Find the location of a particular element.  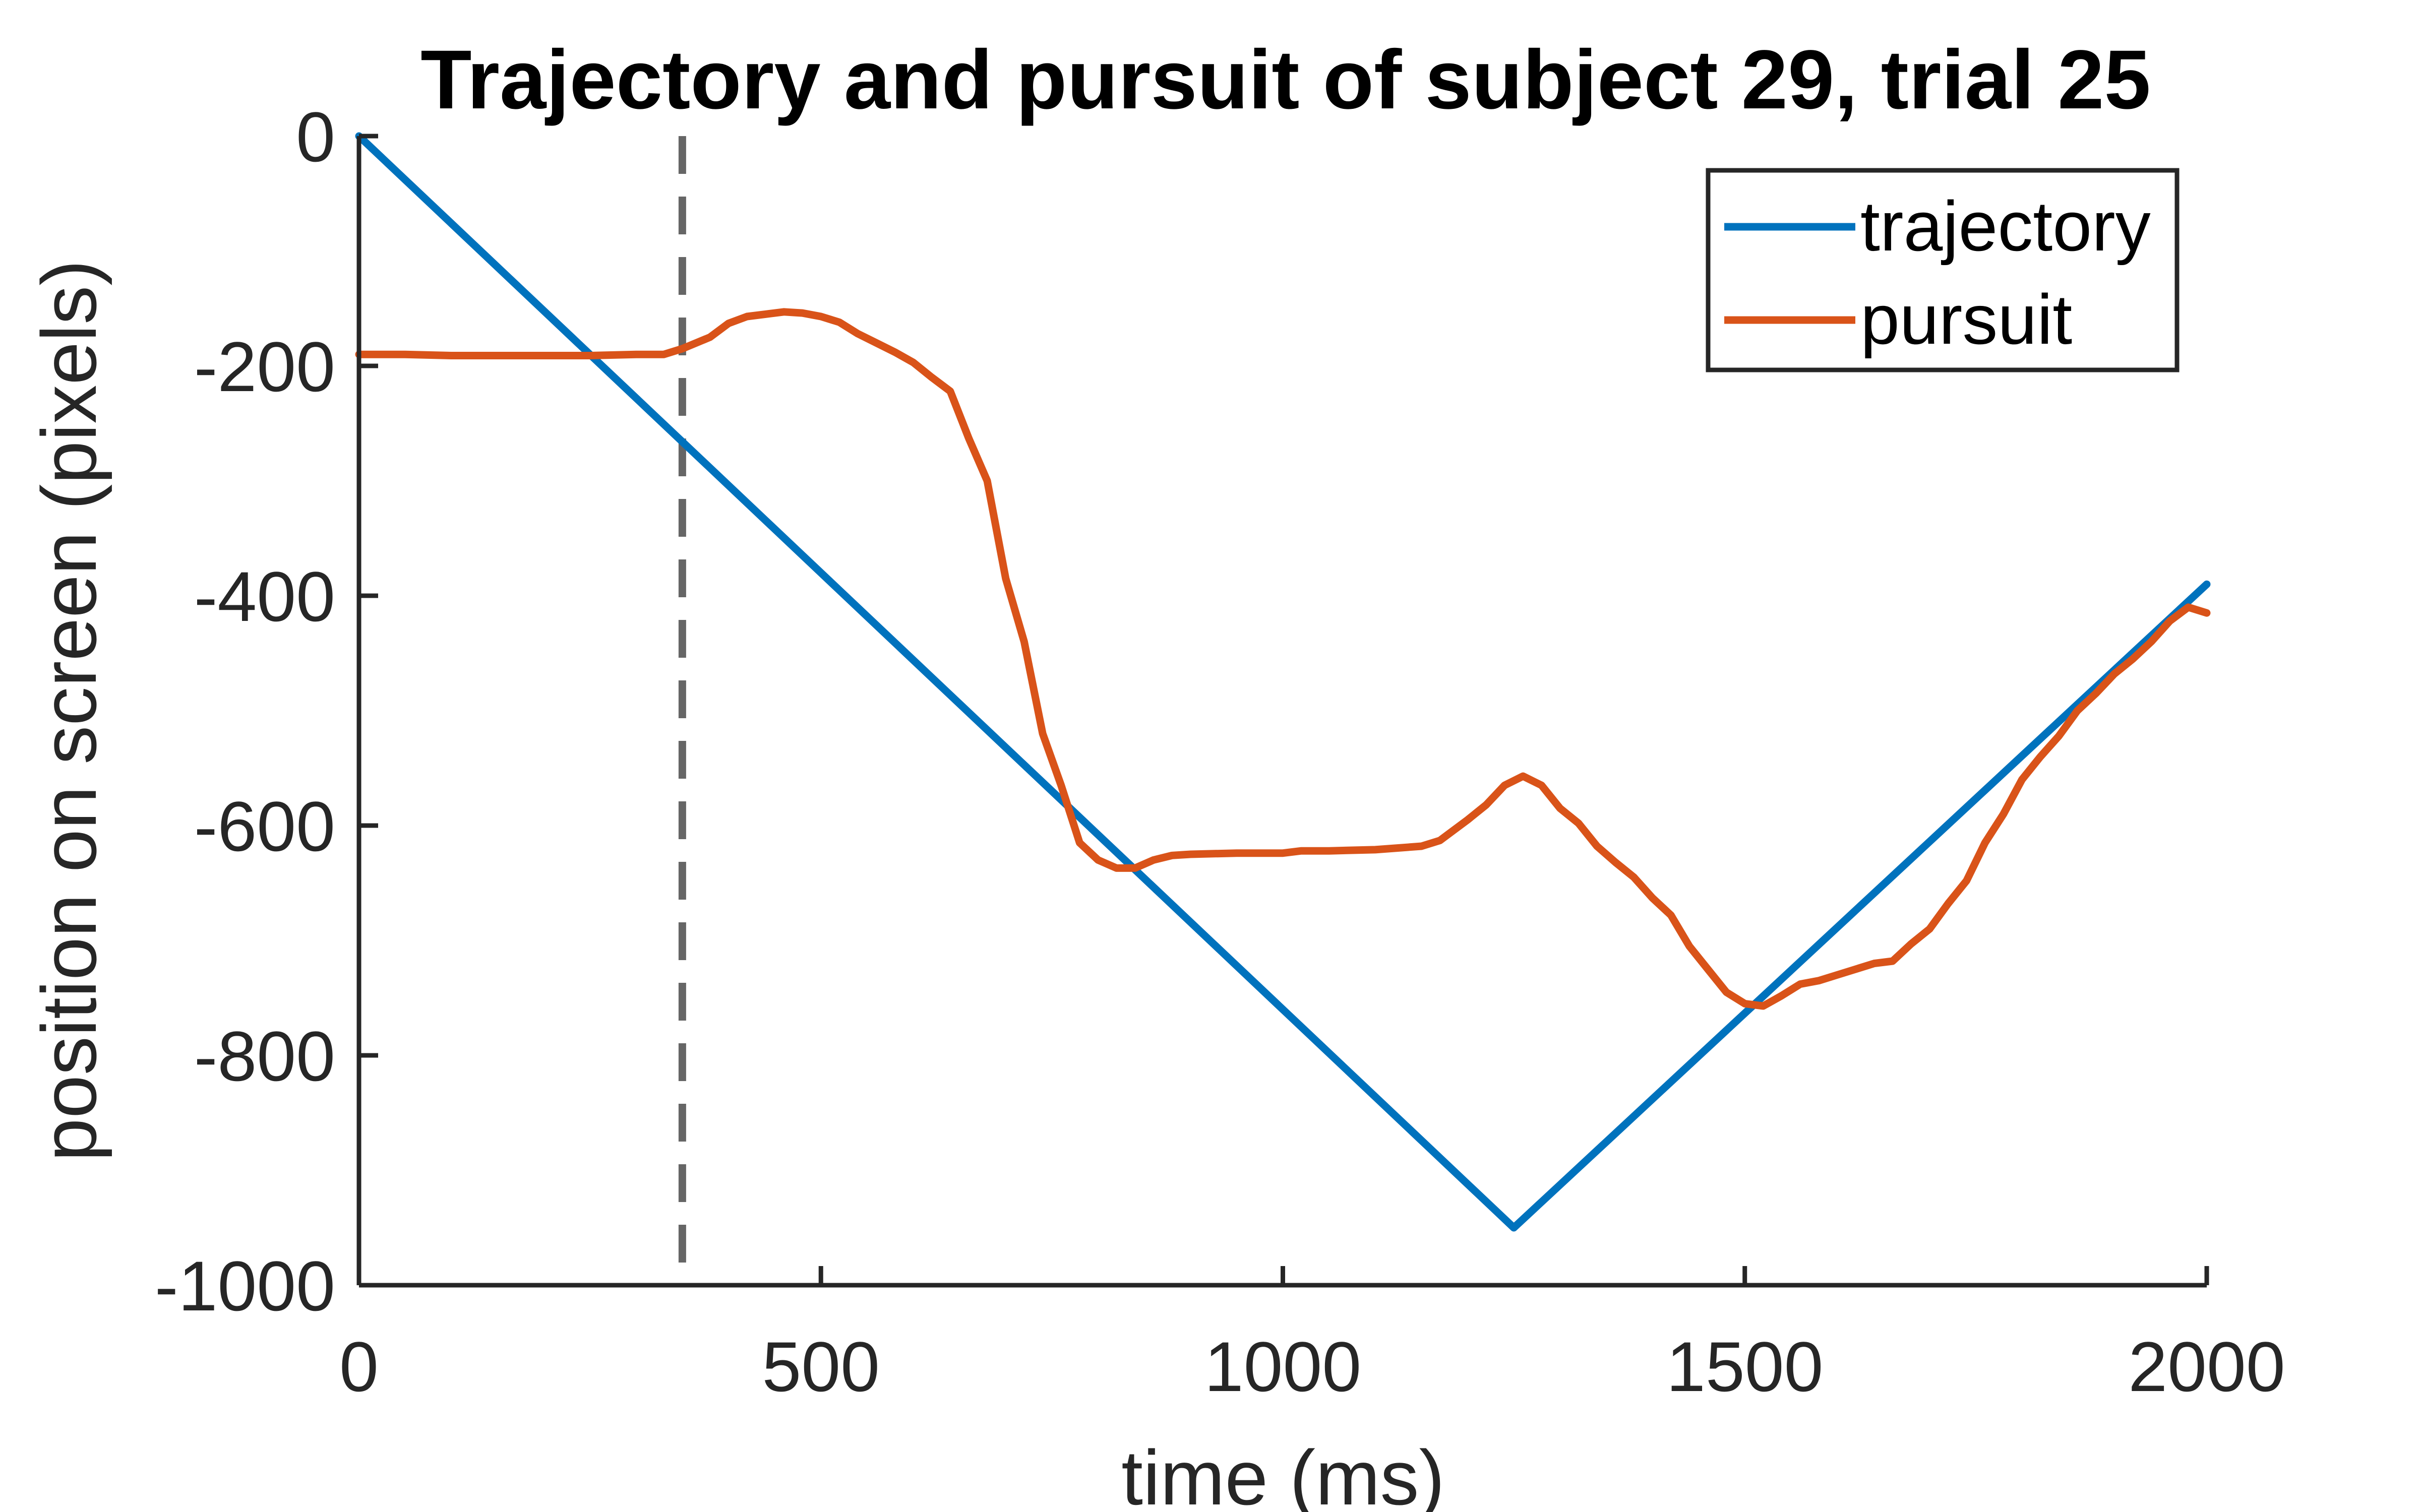

legend: trajectory pursuit is located at coordinates (1943, 270).